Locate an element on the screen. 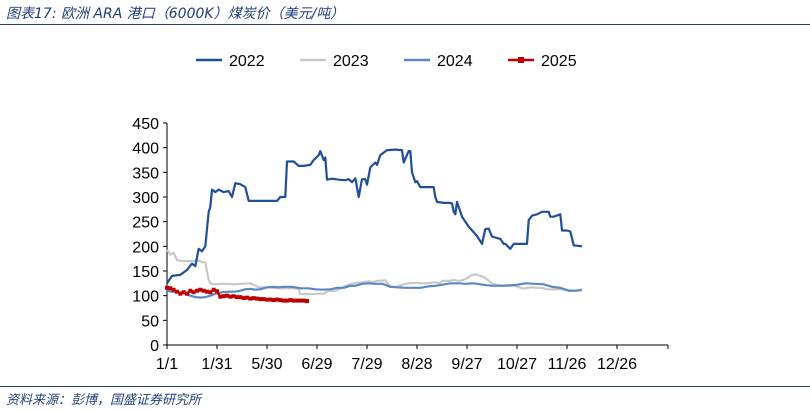  x-tick-label: 1/31 is located at coordinates (216, 364).